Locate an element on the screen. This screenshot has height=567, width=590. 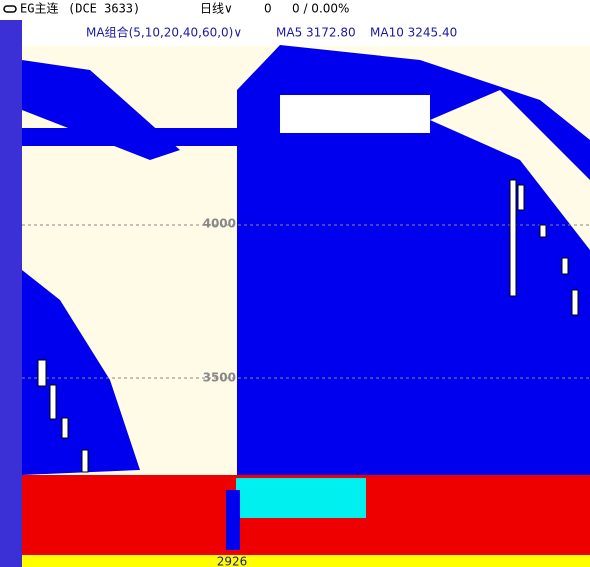
indicator-bar is located at coordinates (306, 33).